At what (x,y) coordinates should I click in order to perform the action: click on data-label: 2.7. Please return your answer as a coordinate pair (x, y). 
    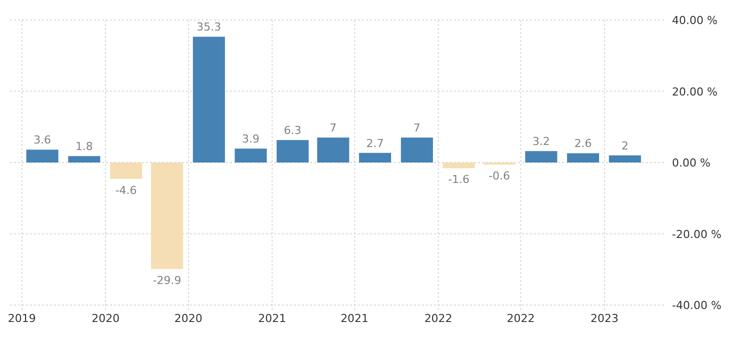
    Looking at the image, I should click on (375, 143).